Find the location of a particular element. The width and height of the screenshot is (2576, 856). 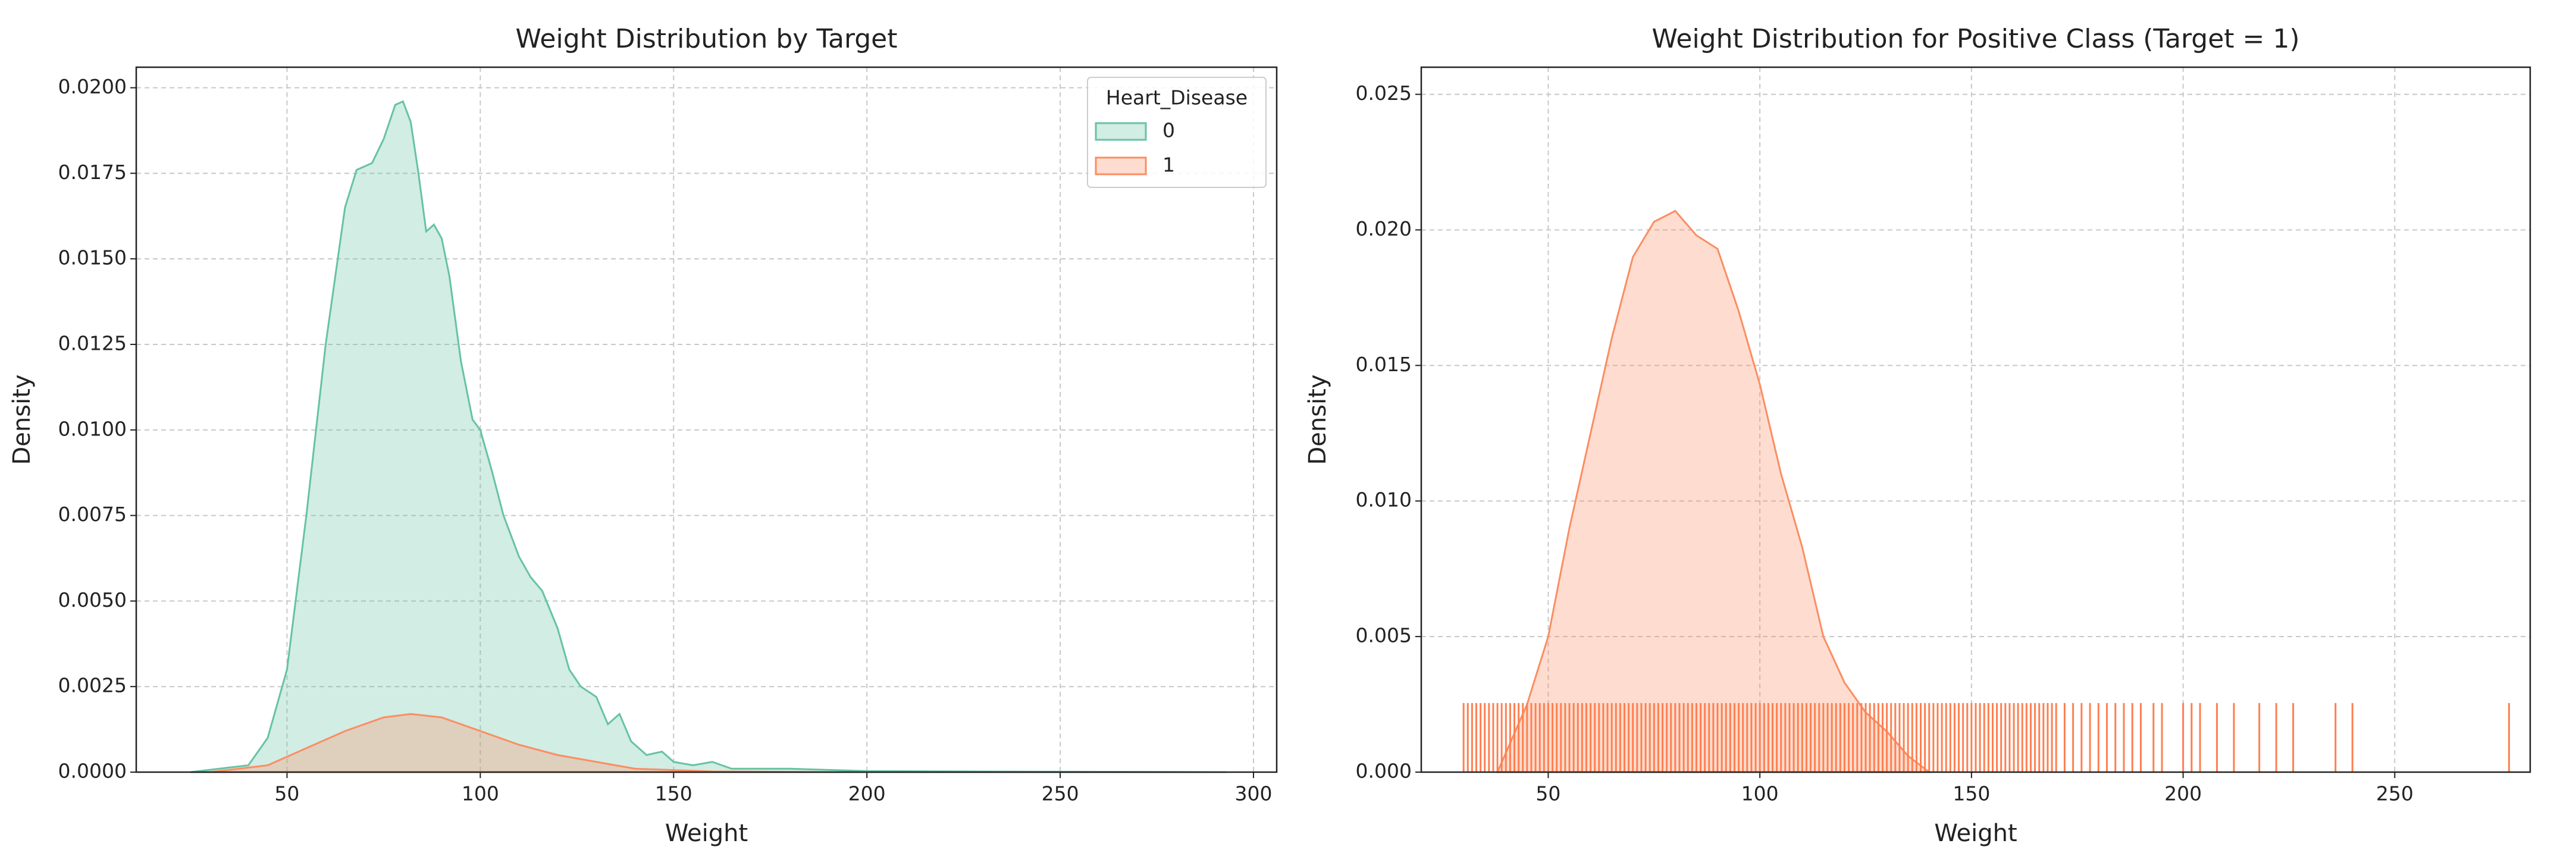

legend-box is located at coordinates (1177, 132).